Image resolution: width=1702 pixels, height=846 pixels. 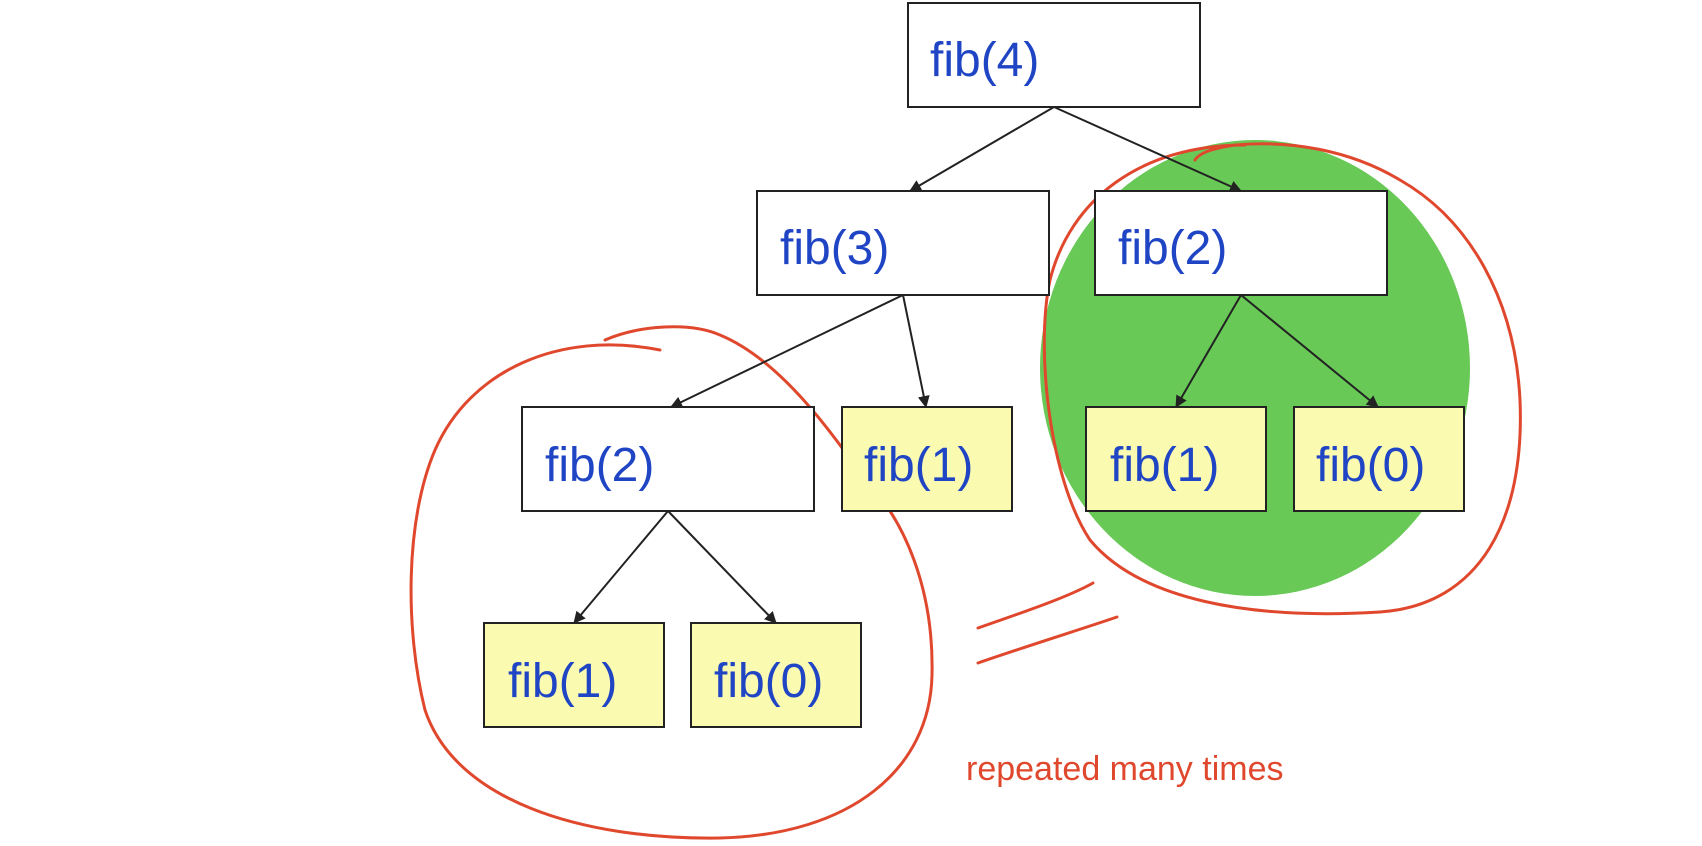 I want to click on node-fib2-right: fib(2), so click(x=1241, y=243).